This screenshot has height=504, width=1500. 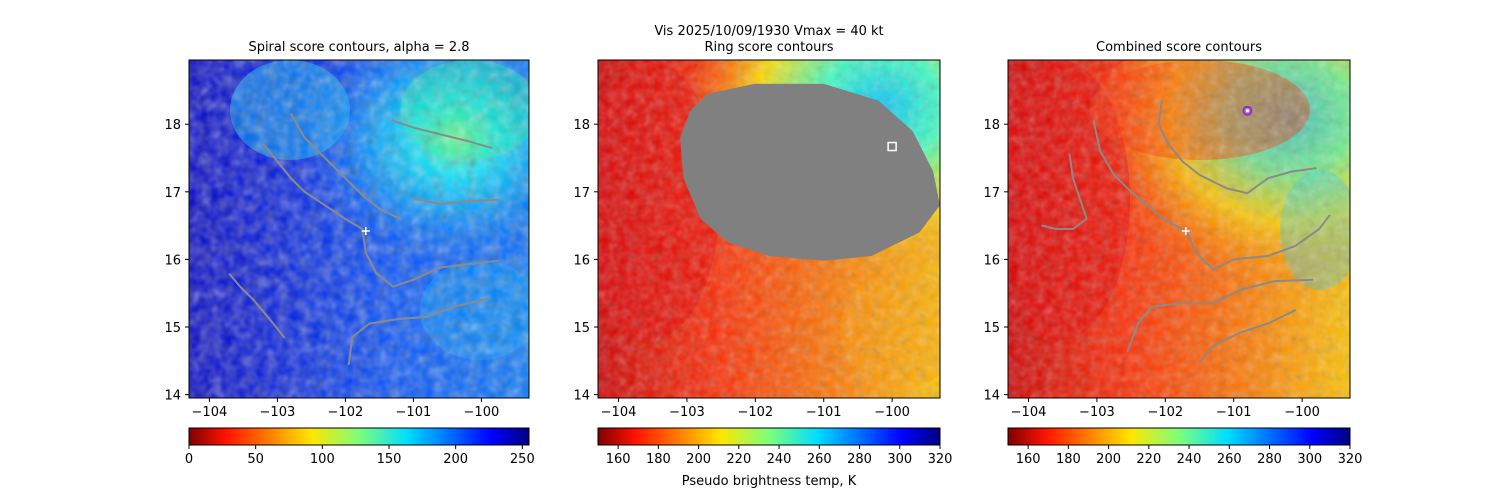 I want to click on colorbar: 160 180 200 220 240 260 280 300 320, so click(x=1185, y=447).